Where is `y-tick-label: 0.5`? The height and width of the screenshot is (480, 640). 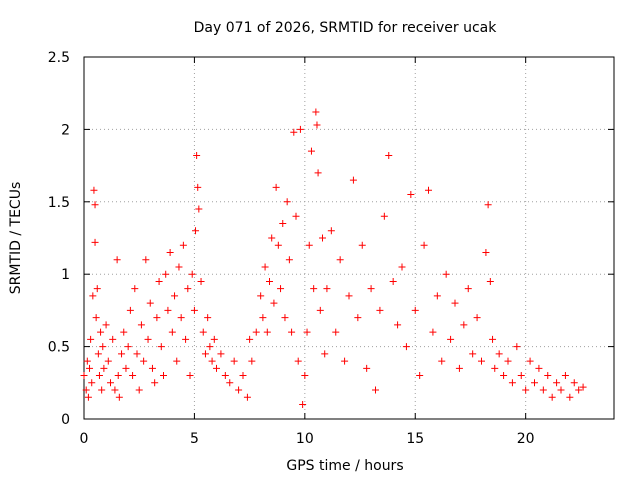
y-tick-label: 0.5 is located at coordinates (59, 348).